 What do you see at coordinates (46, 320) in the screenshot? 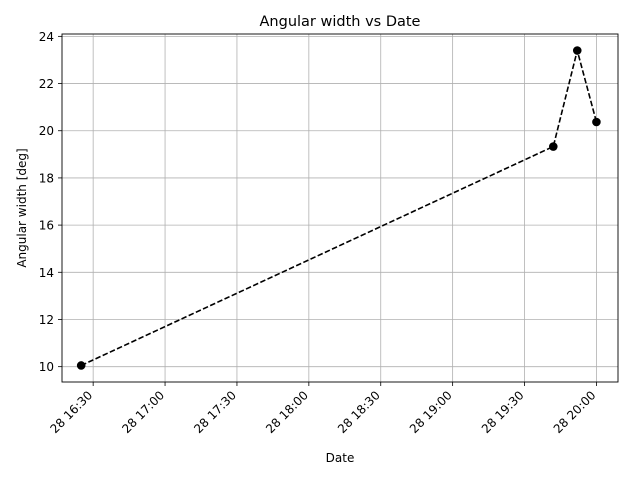
I see `y-tick-label: 12` at bounding box center [46, 320].